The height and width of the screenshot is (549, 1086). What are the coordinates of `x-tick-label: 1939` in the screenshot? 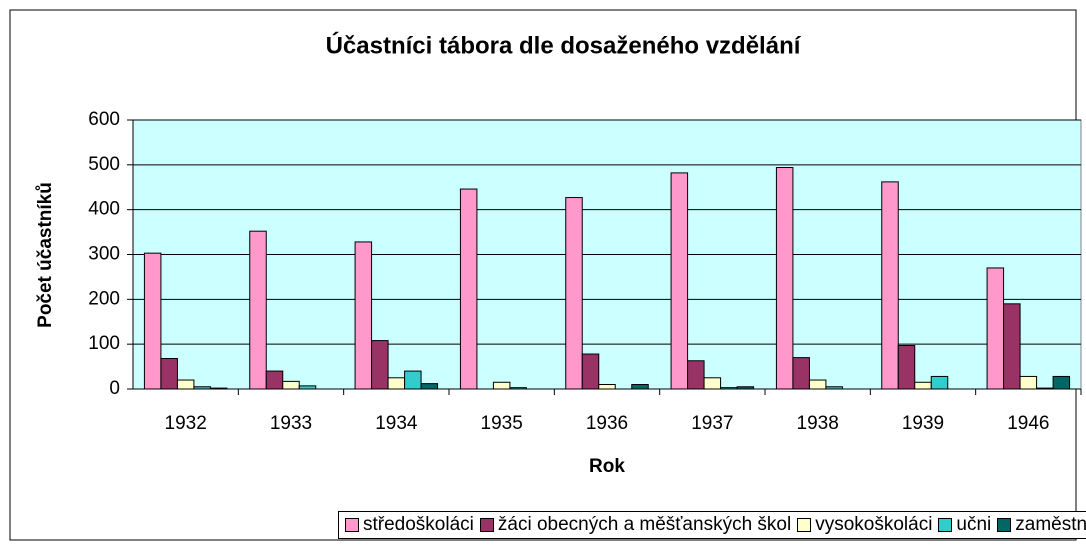 It's located at (923, 423).